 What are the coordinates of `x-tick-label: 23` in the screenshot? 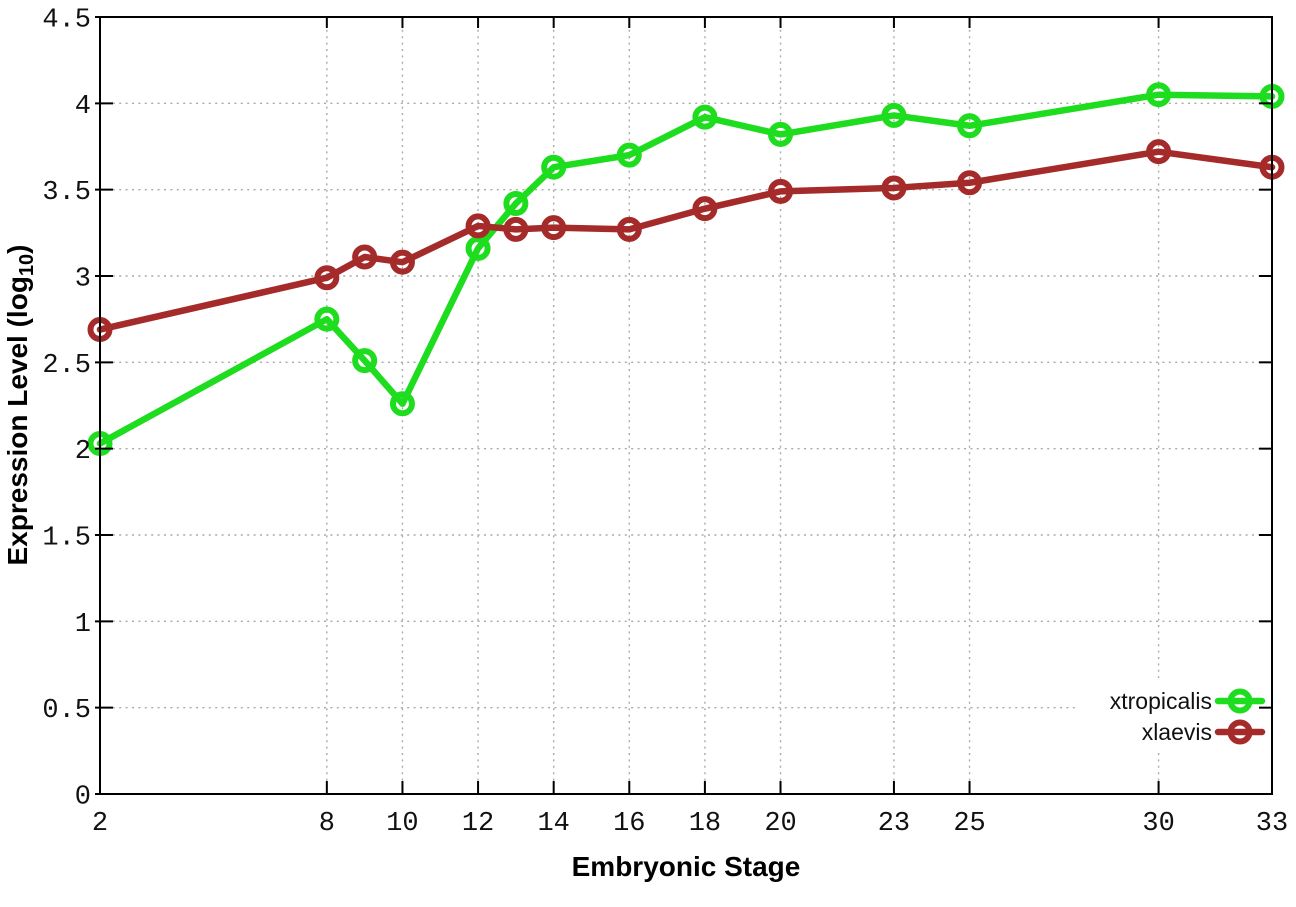 It's located at (894, 824).